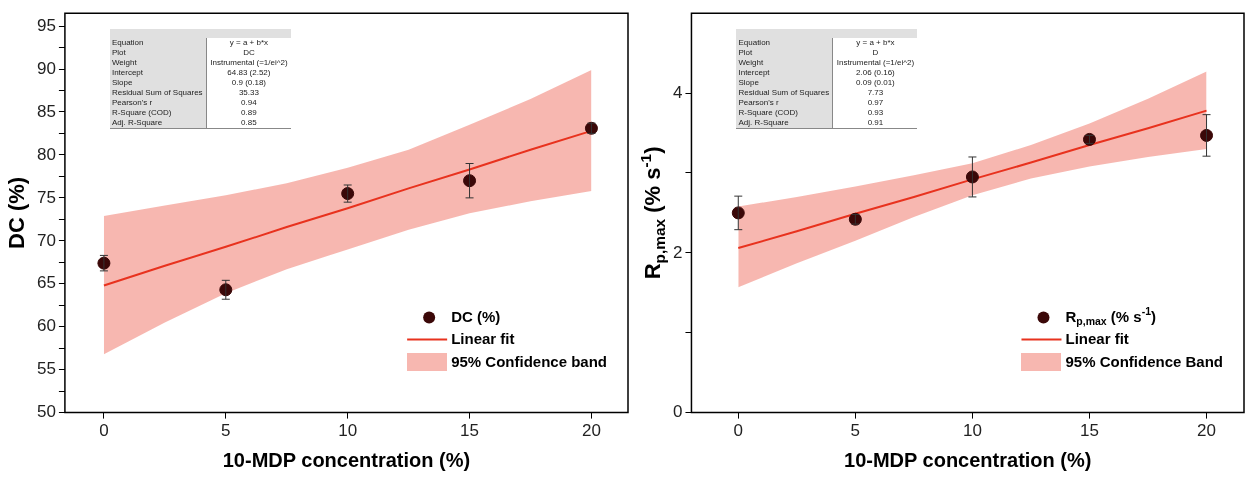 This screenshot has width=1251, height=477. I want to click on y-axis-title: DC (%), so click(17, 212).